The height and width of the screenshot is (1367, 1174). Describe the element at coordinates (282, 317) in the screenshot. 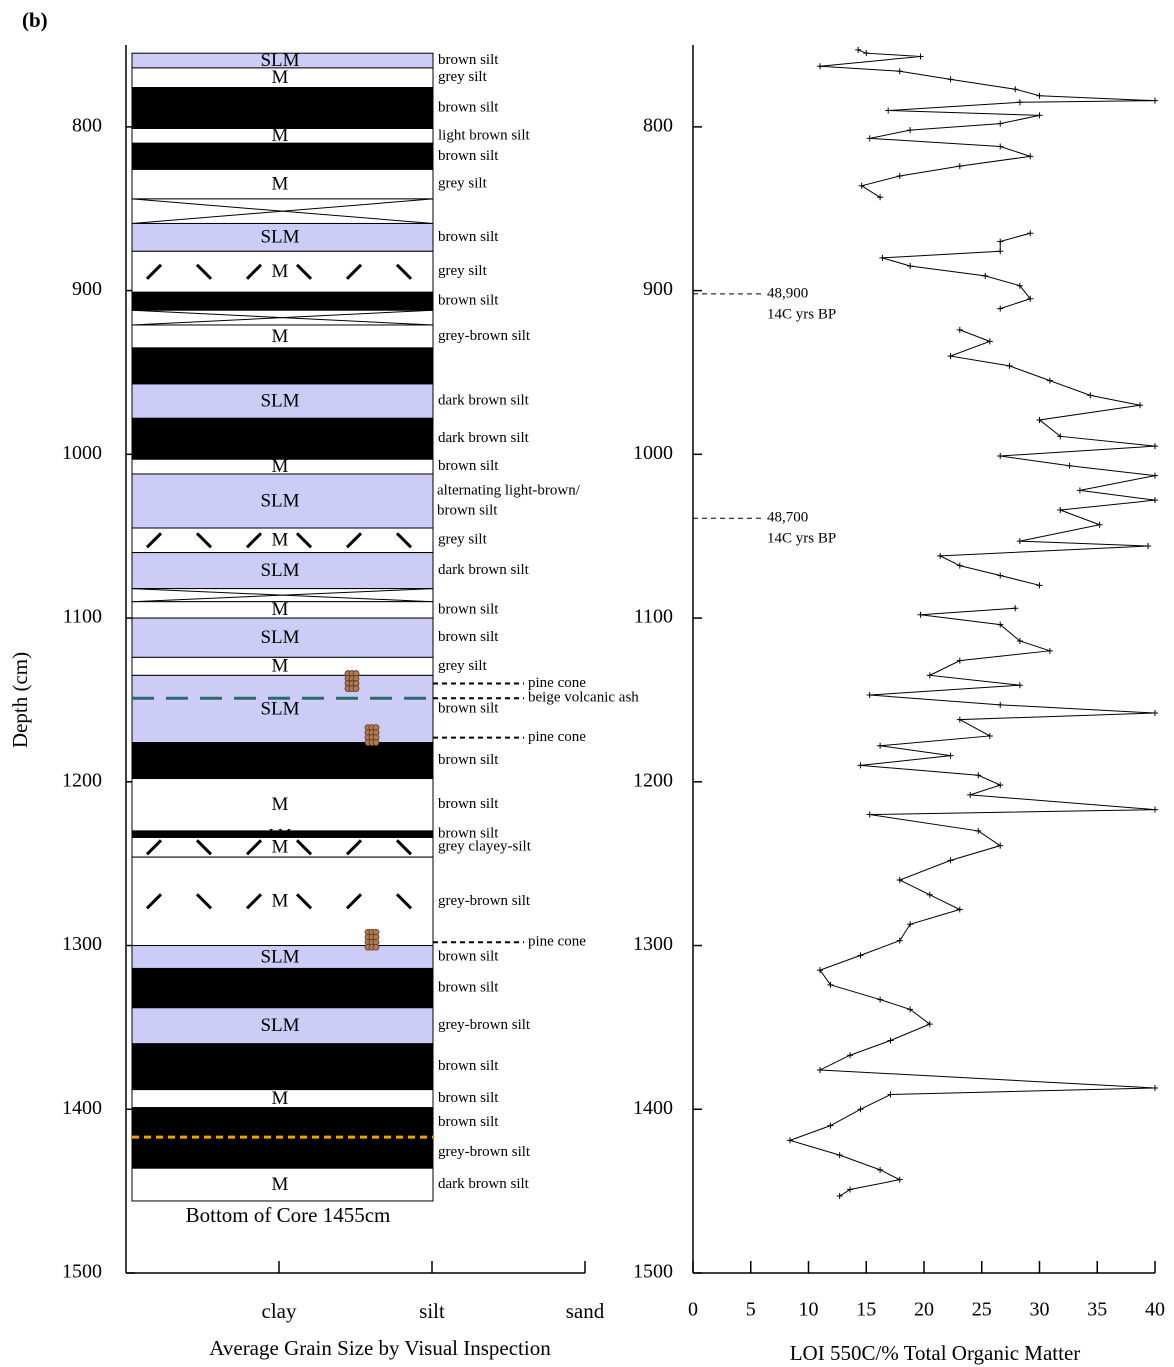

I see `hiatus-line` at that location.